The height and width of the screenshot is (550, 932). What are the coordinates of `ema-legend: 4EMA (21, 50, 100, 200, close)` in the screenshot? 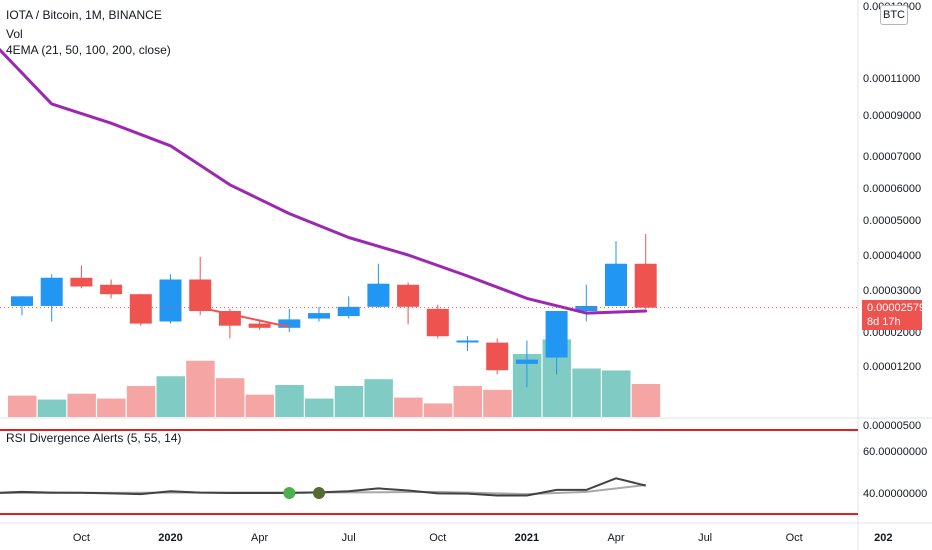 It's located at (88, 50).